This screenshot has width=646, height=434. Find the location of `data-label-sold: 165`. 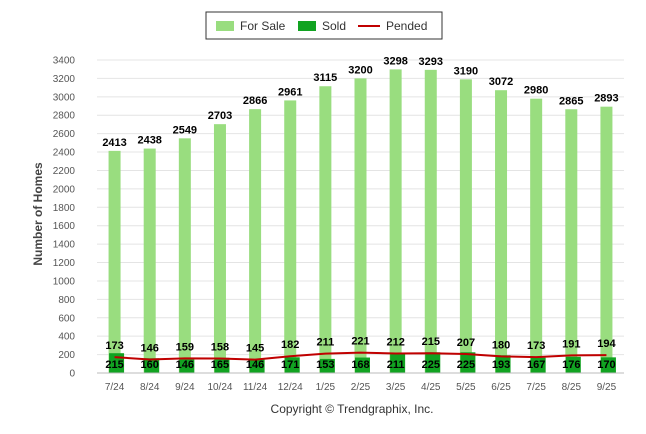

data-label-sold: 165 is located at coordinates (220, 365).